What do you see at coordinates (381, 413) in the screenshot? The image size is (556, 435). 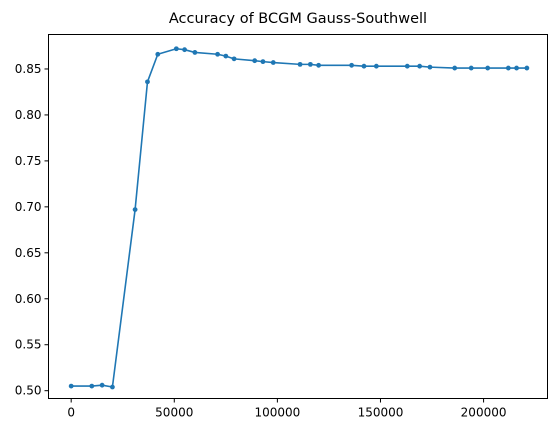 I see `x-tick-label: 150000` at bounding box center [381, 413].